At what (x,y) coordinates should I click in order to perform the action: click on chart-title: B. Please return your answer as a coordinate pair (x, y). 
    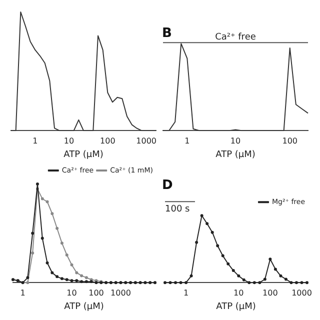
    Looking at the image, I should click on (167, 34).